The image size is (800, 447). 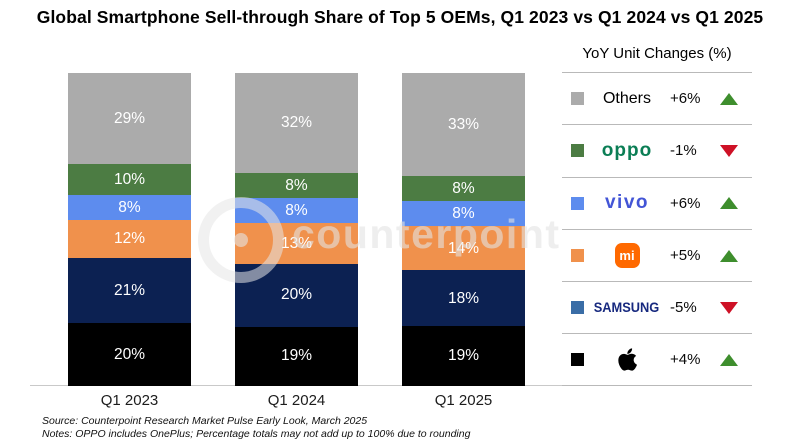 I want to click on x-axis-label: Q1 2025, so click(x=463, y=400).